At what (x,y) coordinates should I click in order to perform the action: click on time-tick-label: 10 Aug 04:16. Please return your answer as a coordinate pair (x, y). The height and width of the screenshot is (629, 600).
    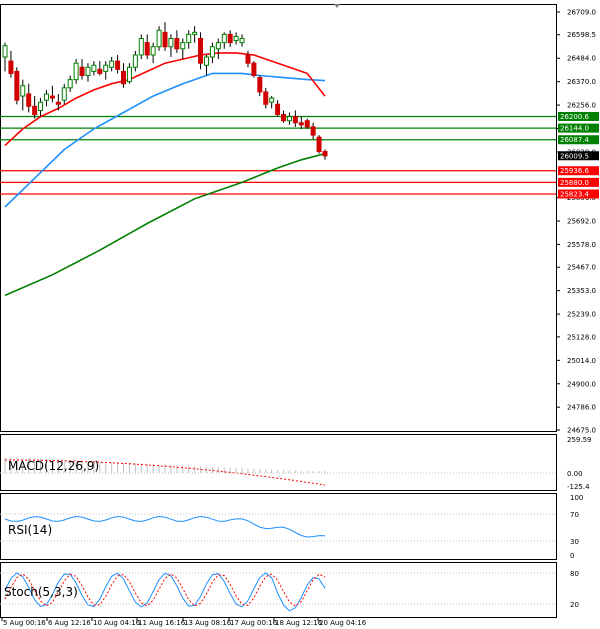
    Looking at the image, I should click on (117, 623).